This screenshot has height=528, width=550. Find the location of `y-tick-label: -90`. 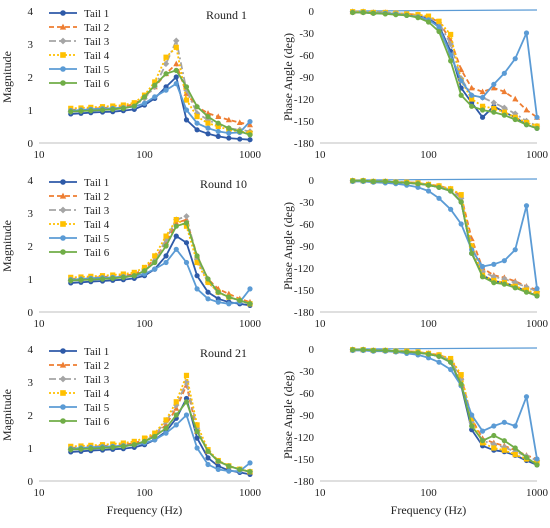

y-tick-label: -90 is located at coordinates (306, 416).